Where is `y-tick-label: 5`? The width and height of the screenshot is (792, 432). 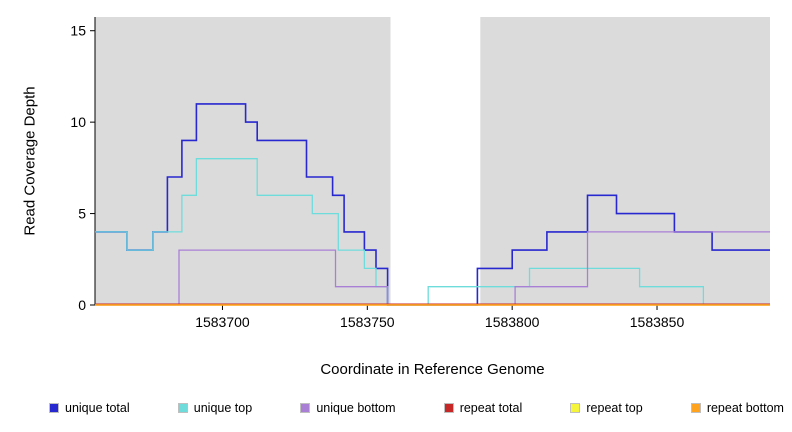
y-tick-label: 5 is located at coordinates (82, 214).